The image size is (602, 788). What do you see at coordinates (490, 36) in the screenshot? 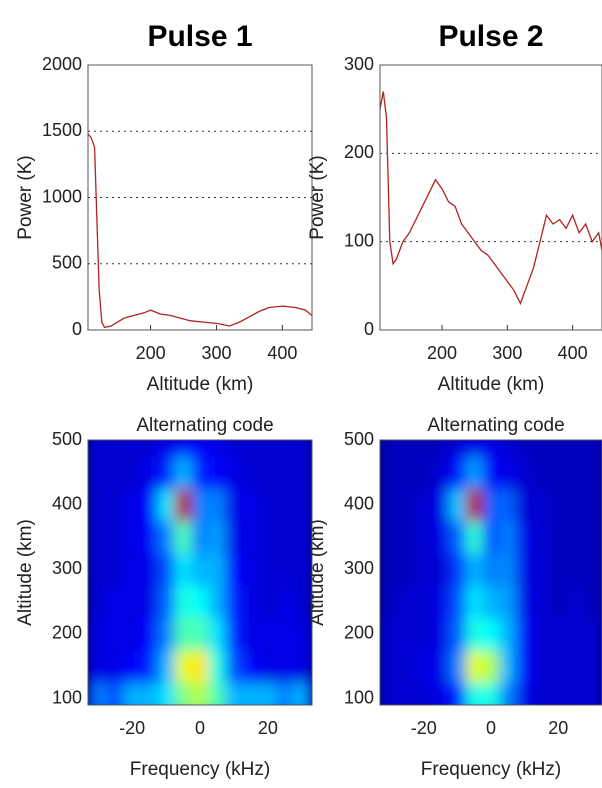
I see `chart-title: Pulse 2` at bounding box center [490, 36].